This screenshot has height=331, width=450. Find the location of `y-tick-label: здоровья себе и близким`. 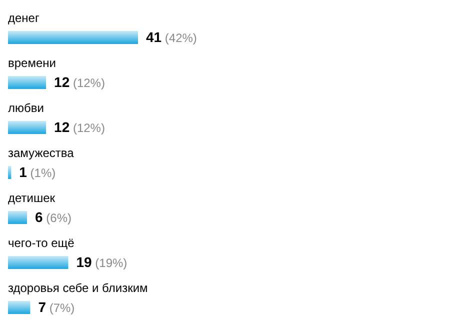

y-tick-label: здоровья себе и близким is located at coordinates (78, 288).